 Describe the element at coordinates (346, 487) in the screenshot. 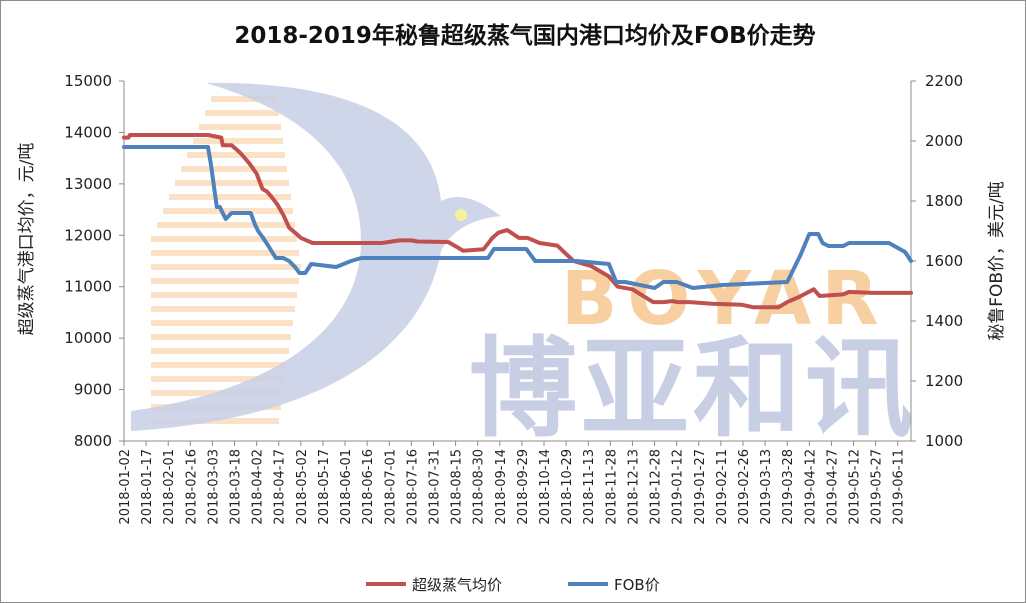

I see `x-tick-label: 2018-06-01` at that location.